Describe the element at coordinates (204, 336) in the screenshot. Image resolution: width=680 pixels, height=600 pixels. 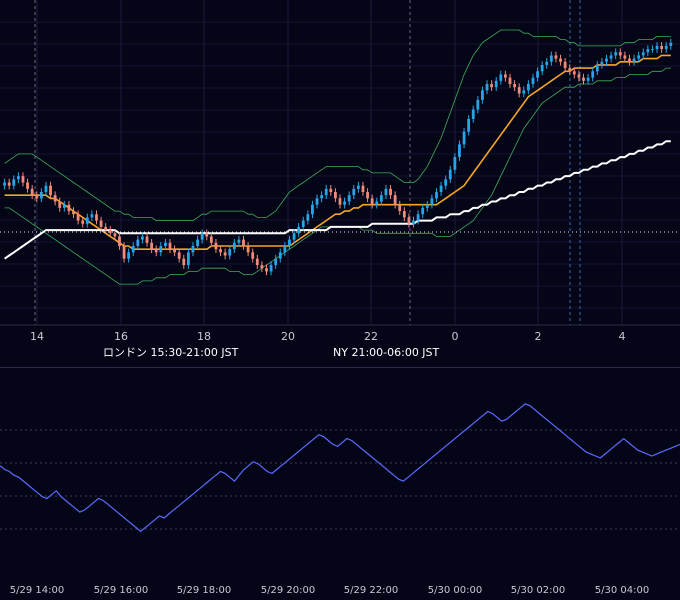
I see `price-x-tick: 18` at that location.